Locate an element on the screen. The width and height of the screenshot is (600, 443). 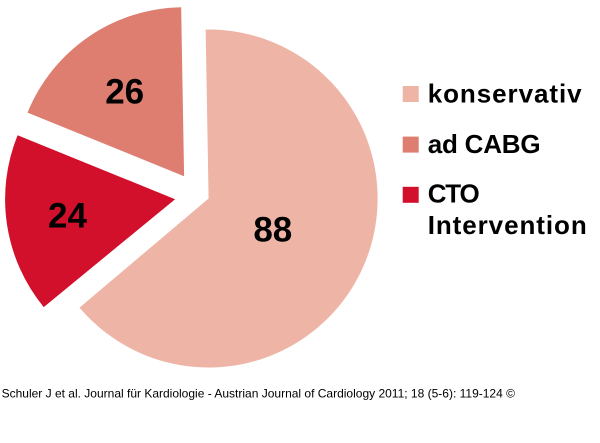
svg-text: 26 is located at coordinates (124, 92).